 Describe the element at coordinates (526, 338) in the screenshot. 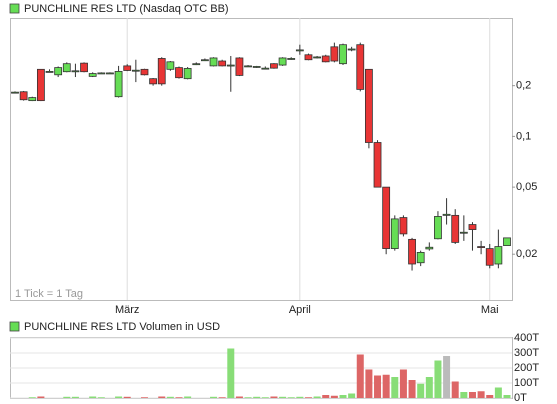

I see `y-tick-label: 400T` at that location.